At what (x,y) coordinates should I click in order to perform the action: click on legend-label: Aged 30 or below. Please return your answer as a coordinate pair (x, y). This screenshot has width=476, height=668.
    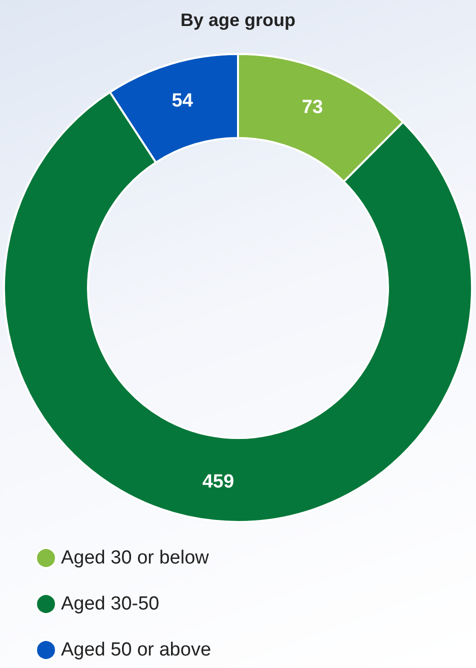
    Looking at the image, I should click on (135, 558).